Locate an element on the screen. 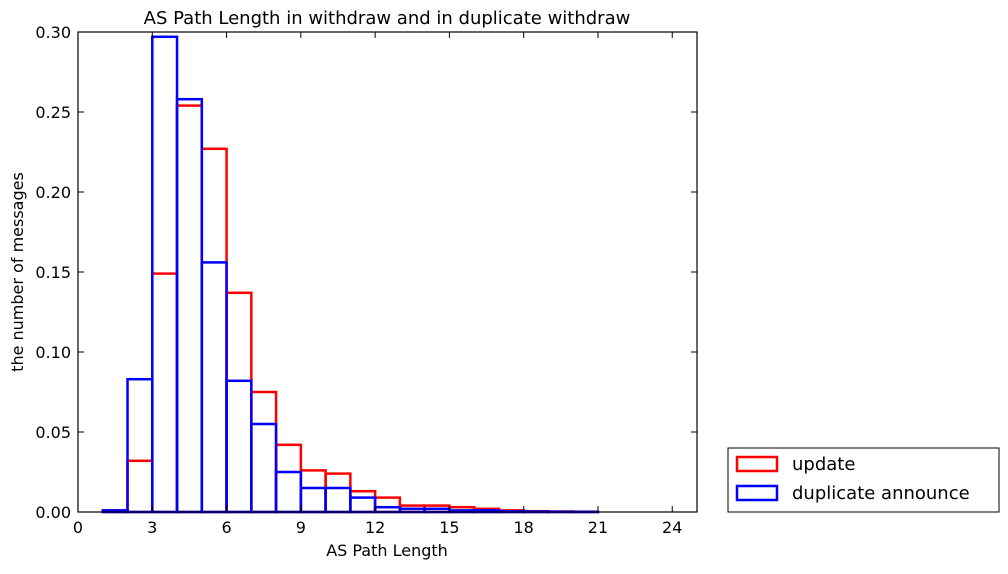 This screenshot has width=1008, height=574. y-tick-label: 0.30 is located at coordinates (53, 32).